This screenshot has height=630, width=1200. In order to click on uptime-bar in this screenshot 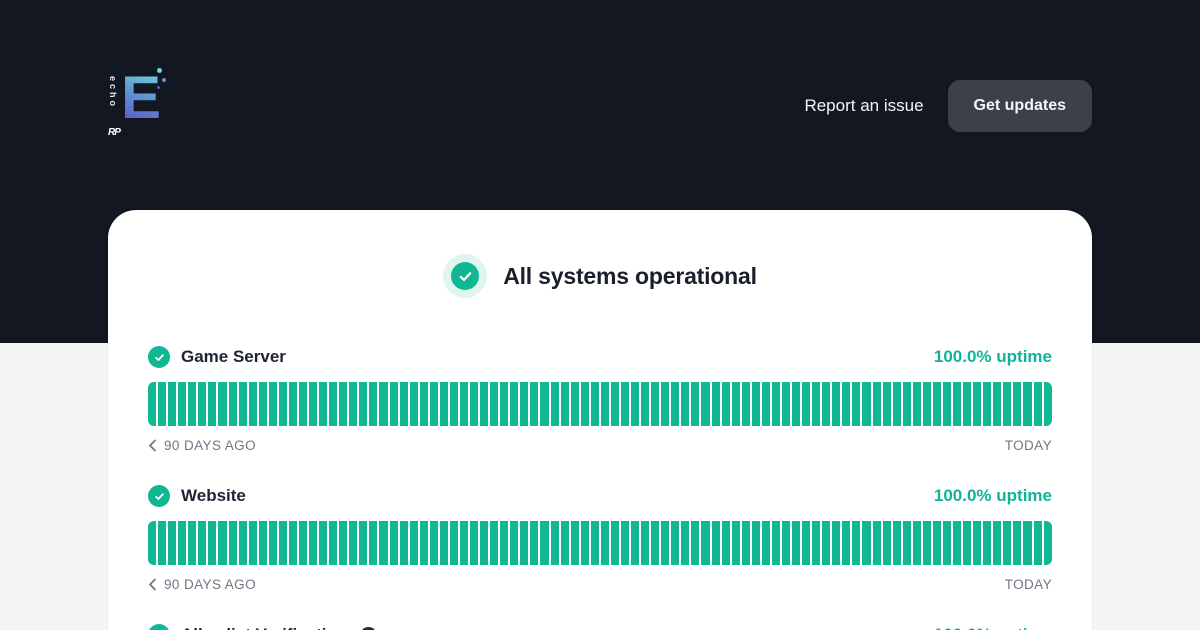, I will do `click(600, 543)`.